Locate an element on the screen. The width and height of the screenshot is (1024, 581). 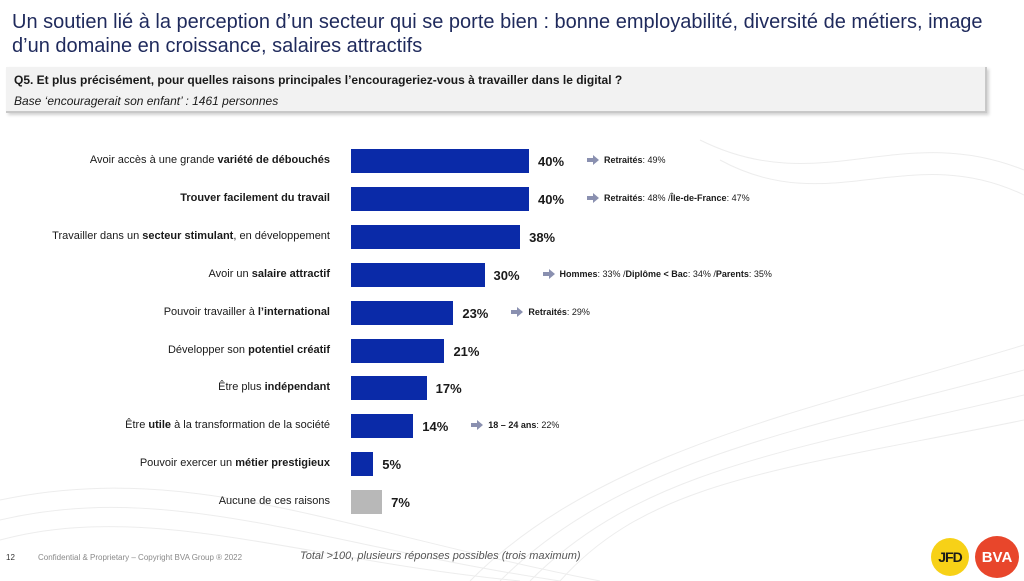
category-label-3-part-1: salaire attractif is located at coordinates (290, 273).